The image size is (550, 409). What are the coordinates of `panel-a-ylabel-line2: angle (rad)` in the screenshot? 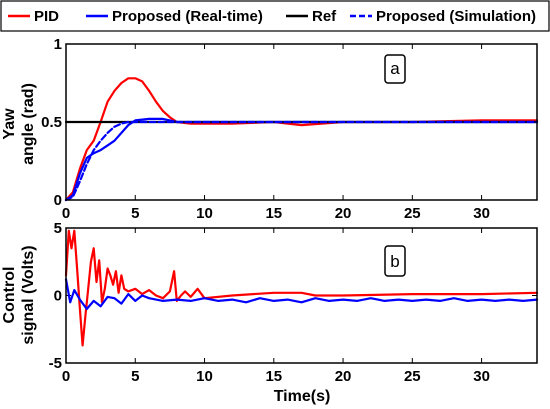 It's located at (28, 124).